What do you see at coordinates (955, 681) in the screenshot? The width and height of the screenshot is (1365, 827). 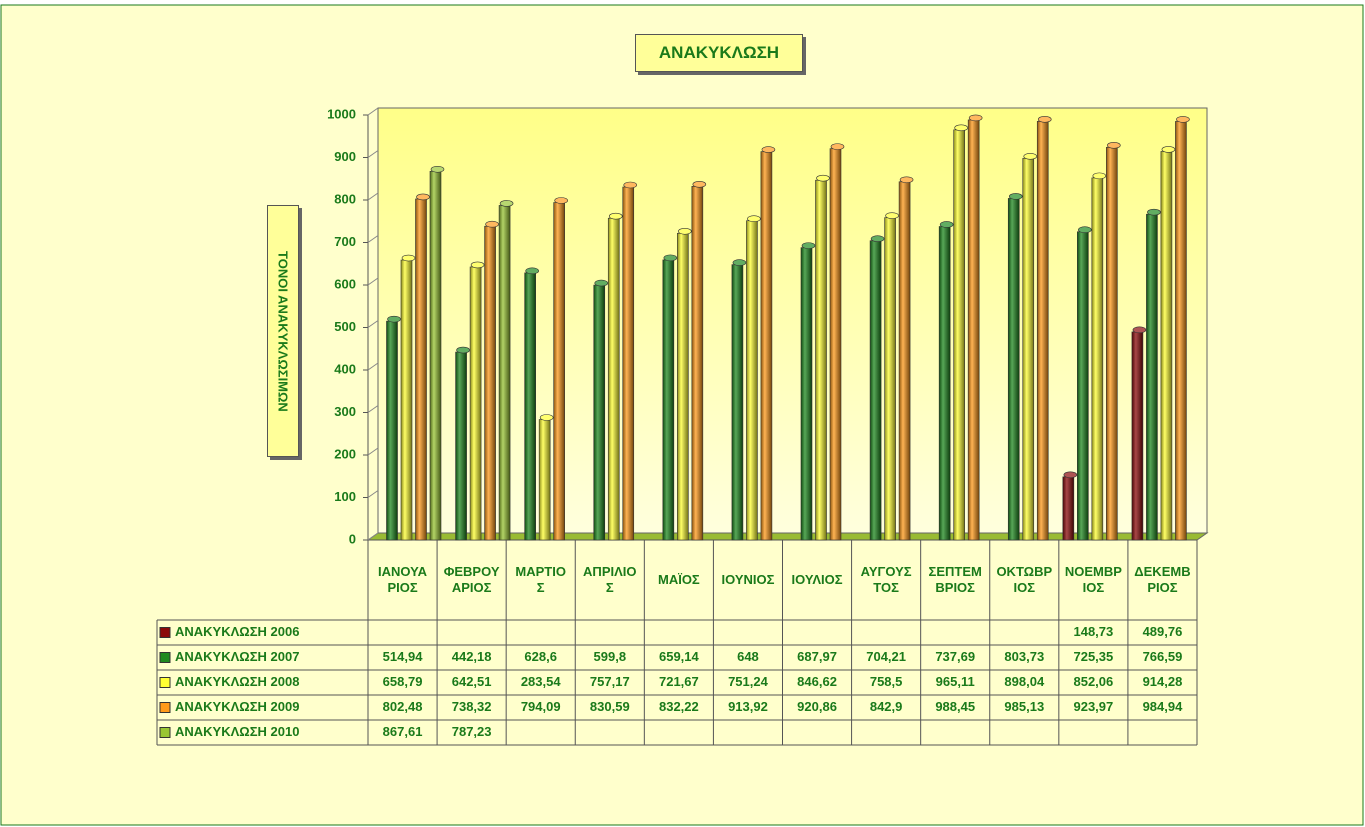 I see `table-value: 965,11` at bounding box center [955, 681].